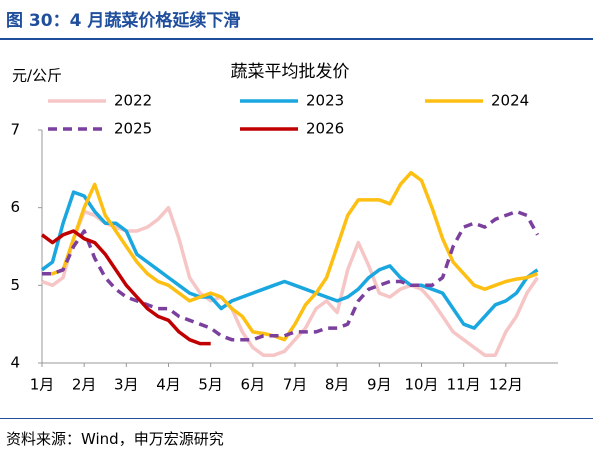 The height and width of the screenshot is (455, 593). I want to click on legend-label: 2025, so click(133, 129).